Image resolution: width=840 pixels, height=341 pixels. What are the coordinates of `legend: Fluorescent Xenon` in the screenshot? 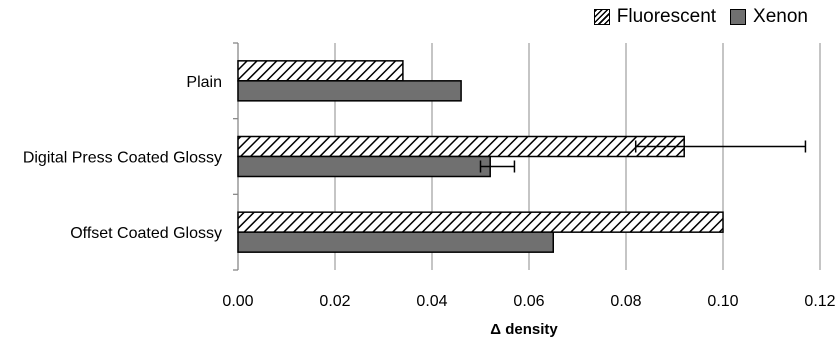 It's located at (700, 17).